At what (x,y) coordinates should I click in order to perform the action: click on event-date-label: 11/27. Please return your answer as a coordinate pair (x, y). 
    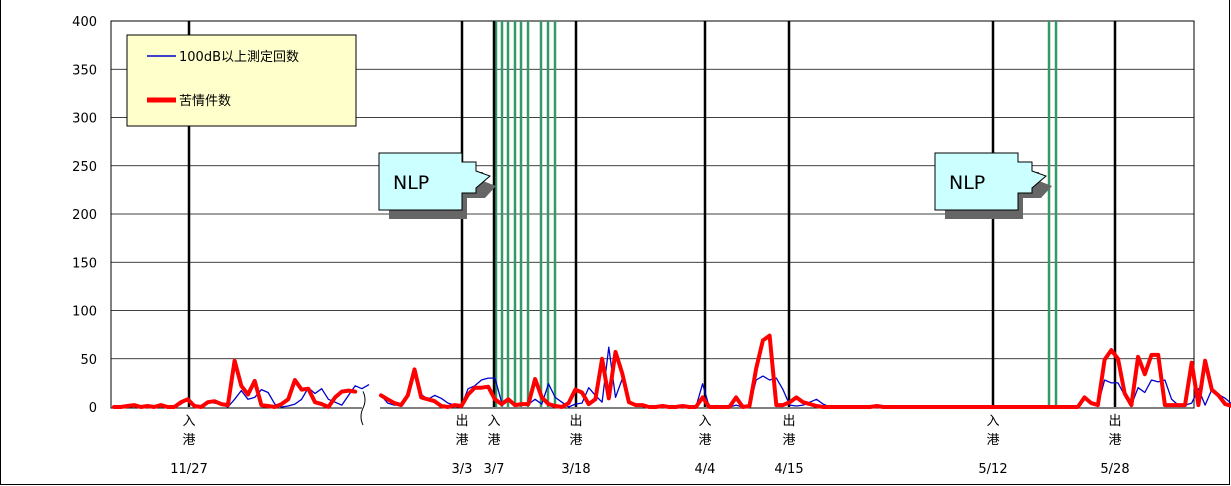
    Looking at the image, I should click on (188, 469).